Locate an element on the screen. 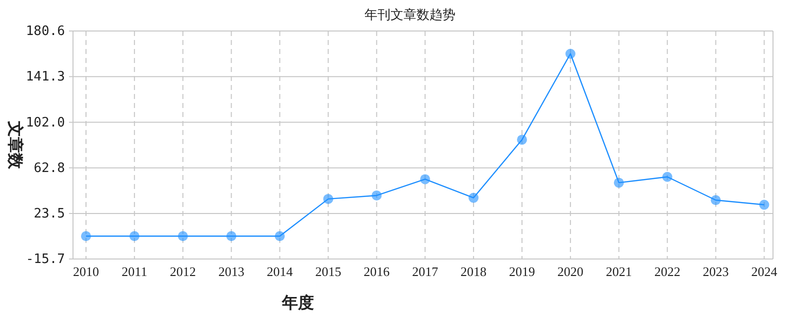  x-tick-label: 2022 is located at coordinates (667, 271).